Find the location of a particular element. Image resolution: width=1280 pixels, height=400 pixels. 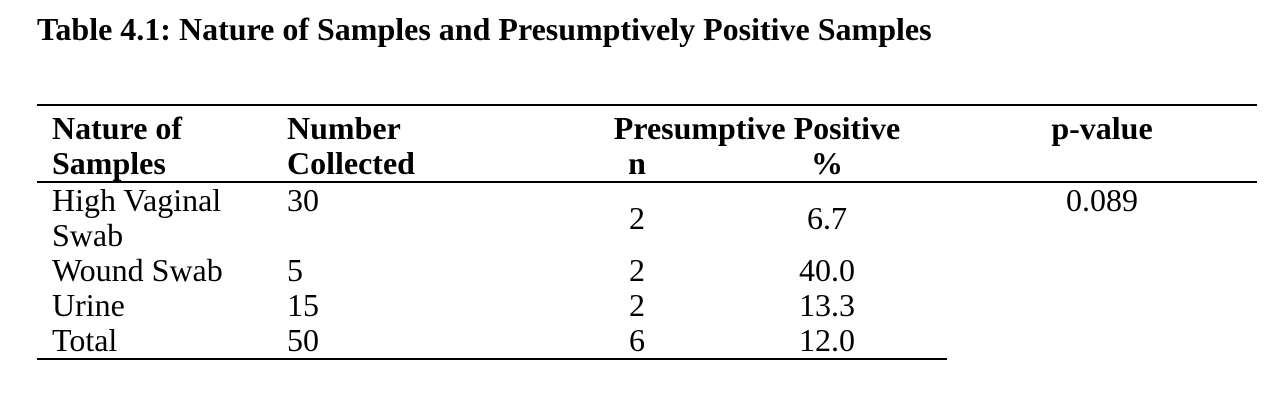

table-row-total: Total 50 6 12.0 is located at coordinates (647, 341).